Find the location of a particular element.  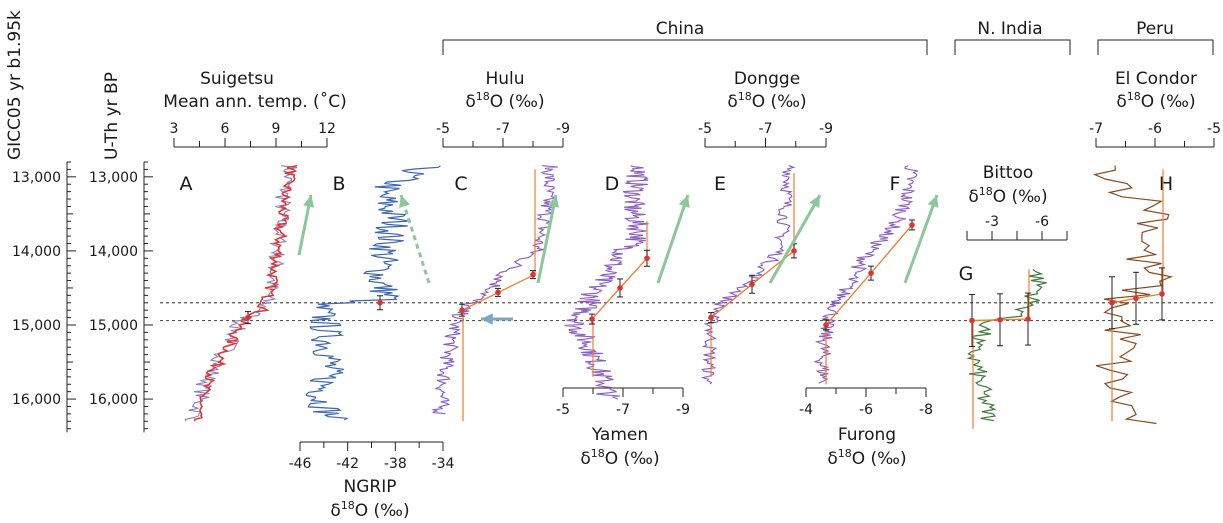

suigetsu-title: Suigetsu is located at coordinates (237, 79).